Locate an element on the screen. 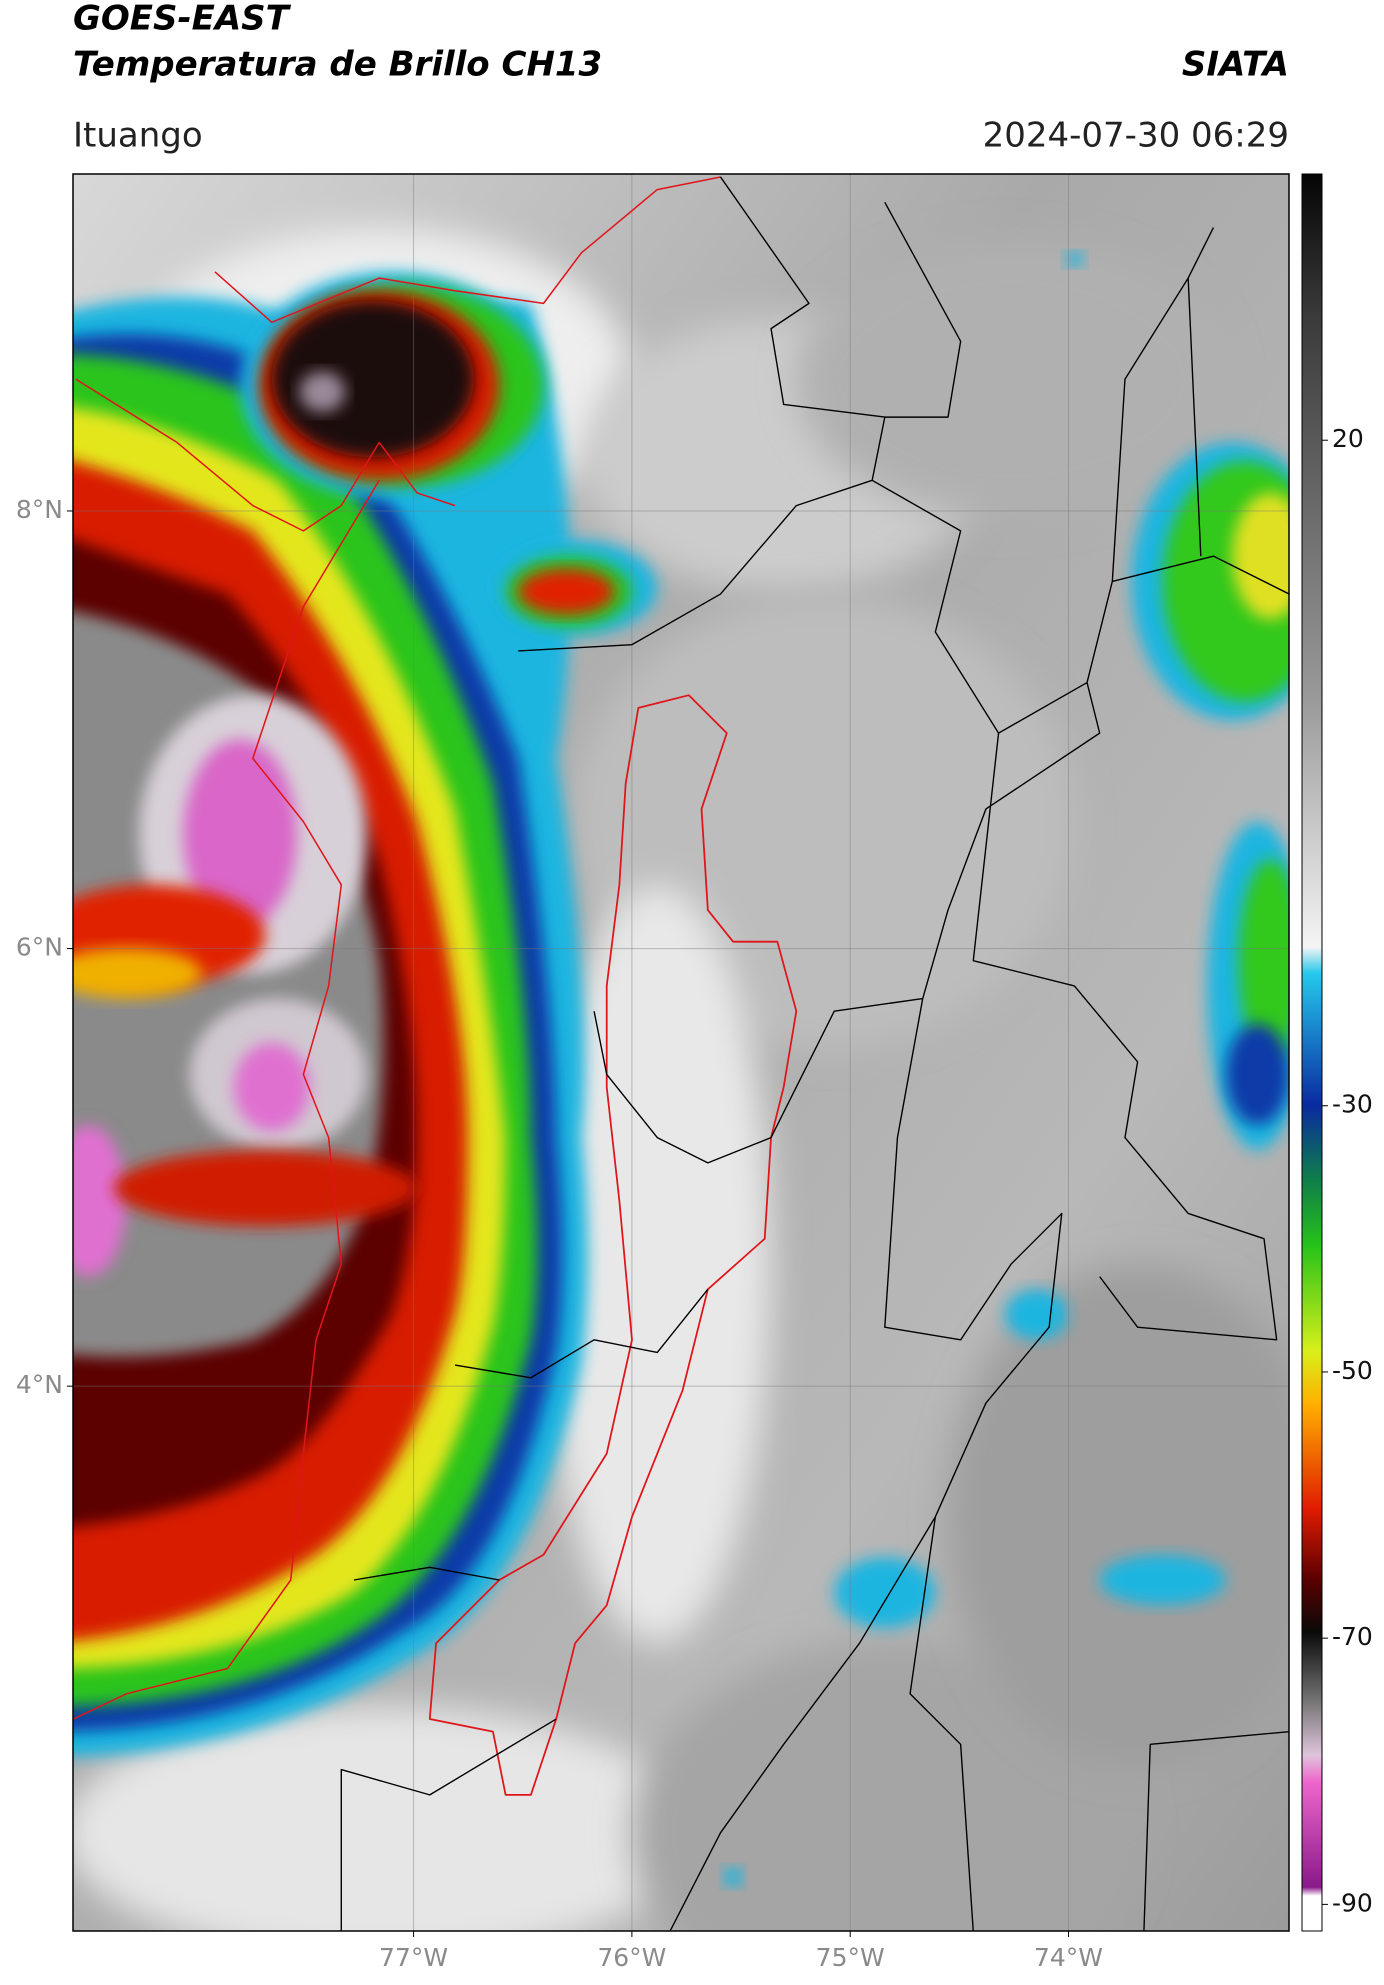 The height and width of the screenshot is (1985, 1384). lat-tick-label: 6°N is located at coordinates (39, 947).